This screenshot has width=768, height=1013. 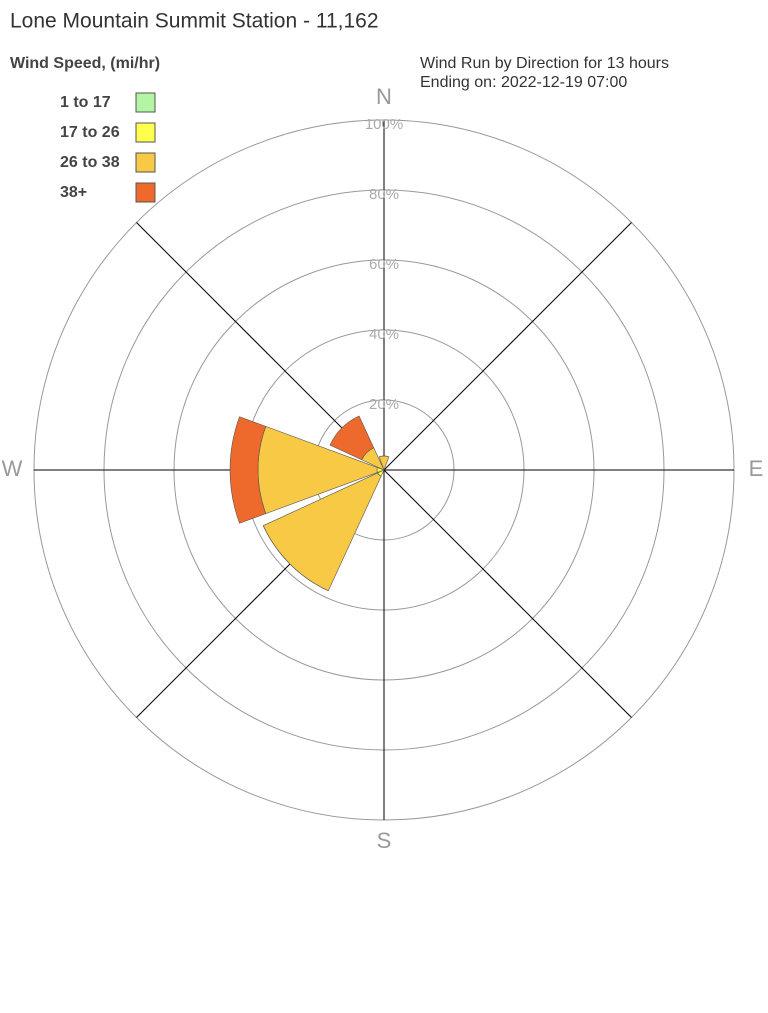 I want to click on ring-label: 20%, so click(x=384, y=404).